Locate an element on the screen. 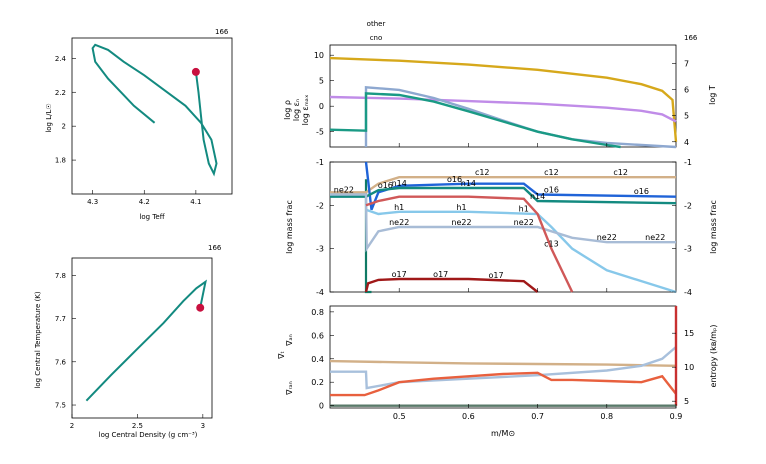 This screenshot has height=464, width=766. label-grad-t: ∇ₜ is located at coordinates (281, 355).